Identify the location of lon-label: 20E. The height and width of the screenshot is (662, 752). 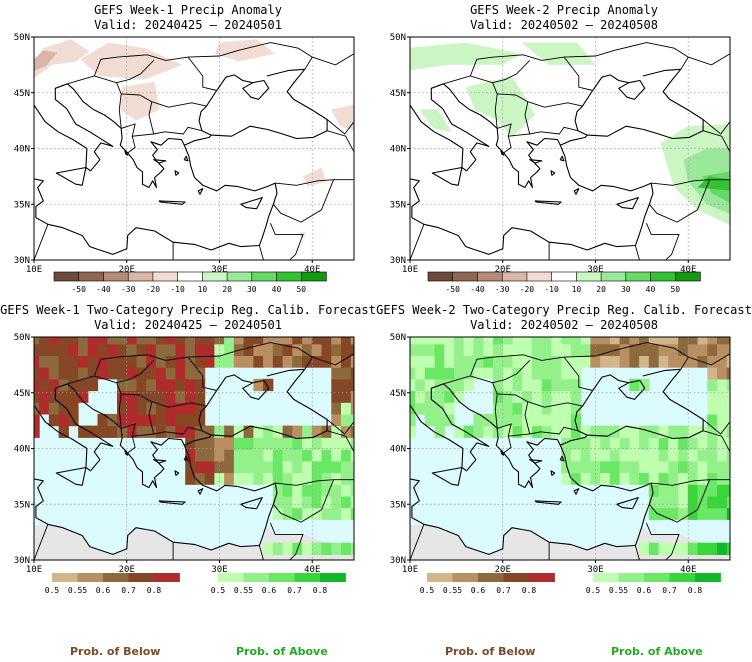
(503, 569).